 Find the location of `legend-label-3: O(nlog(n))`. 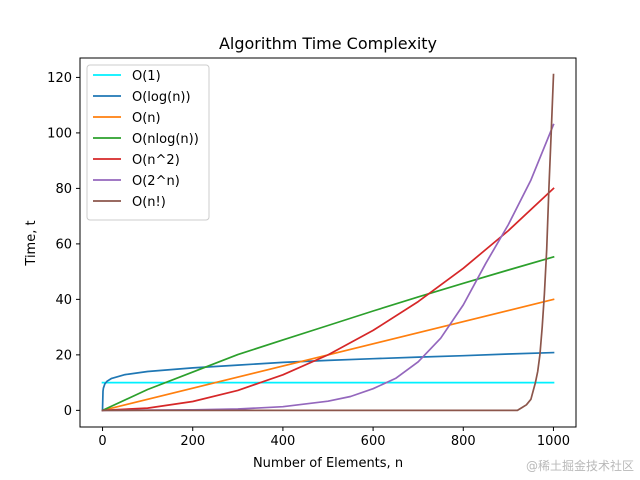

legend-label-3: O(nlog(n)) is located at coordinates (165, 139).